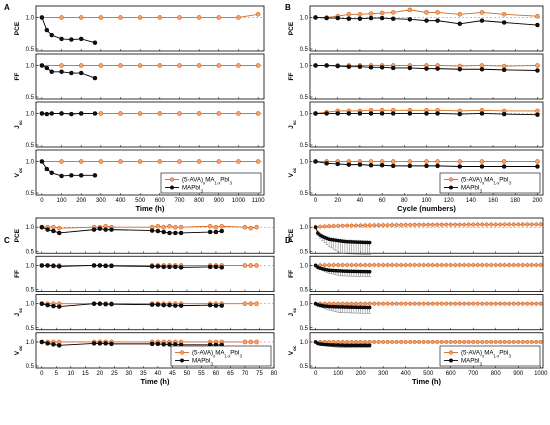 This screenshot has width=550, height=425. What do you see at coordinates (490, 356) in the screenshot?
I see `legend-frame` at bounding box center [490, 356].